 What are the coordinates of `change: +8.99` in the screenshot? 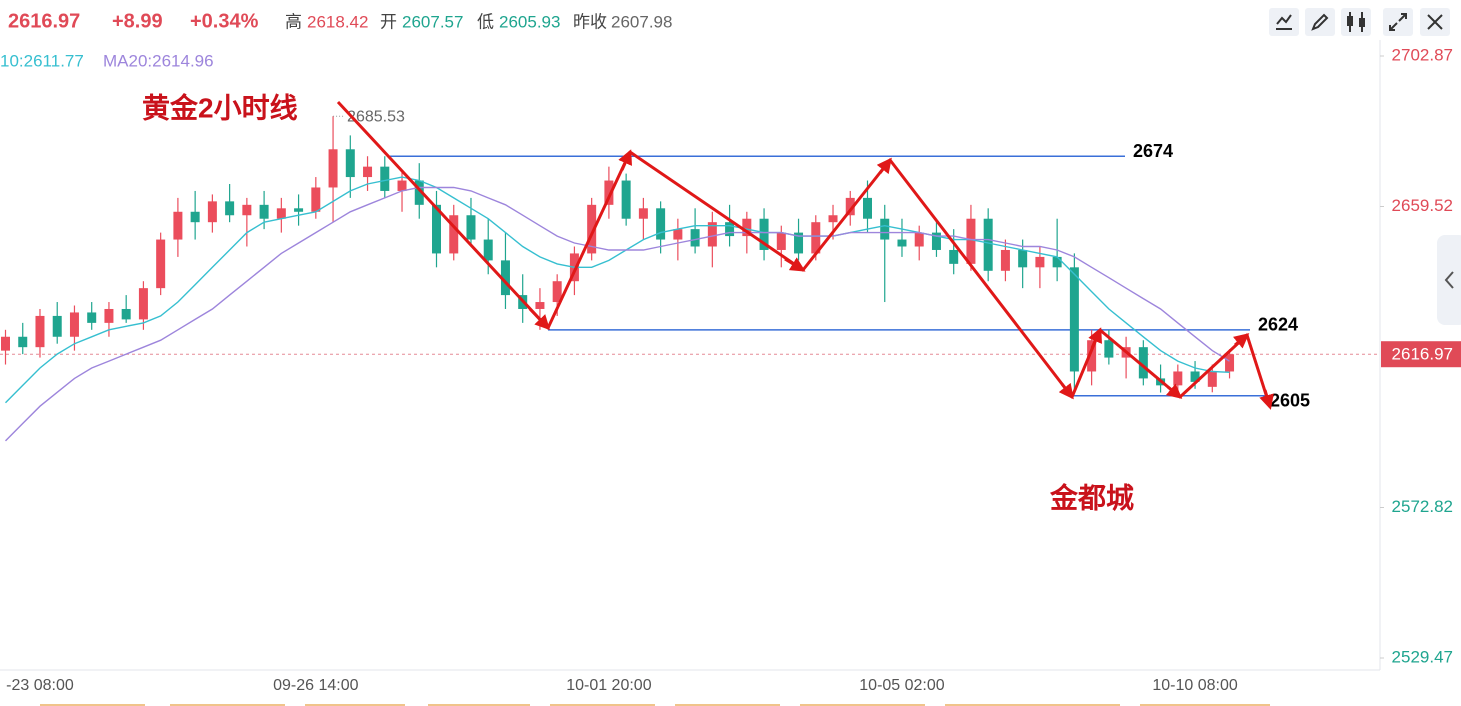 It's located at (137, 21).